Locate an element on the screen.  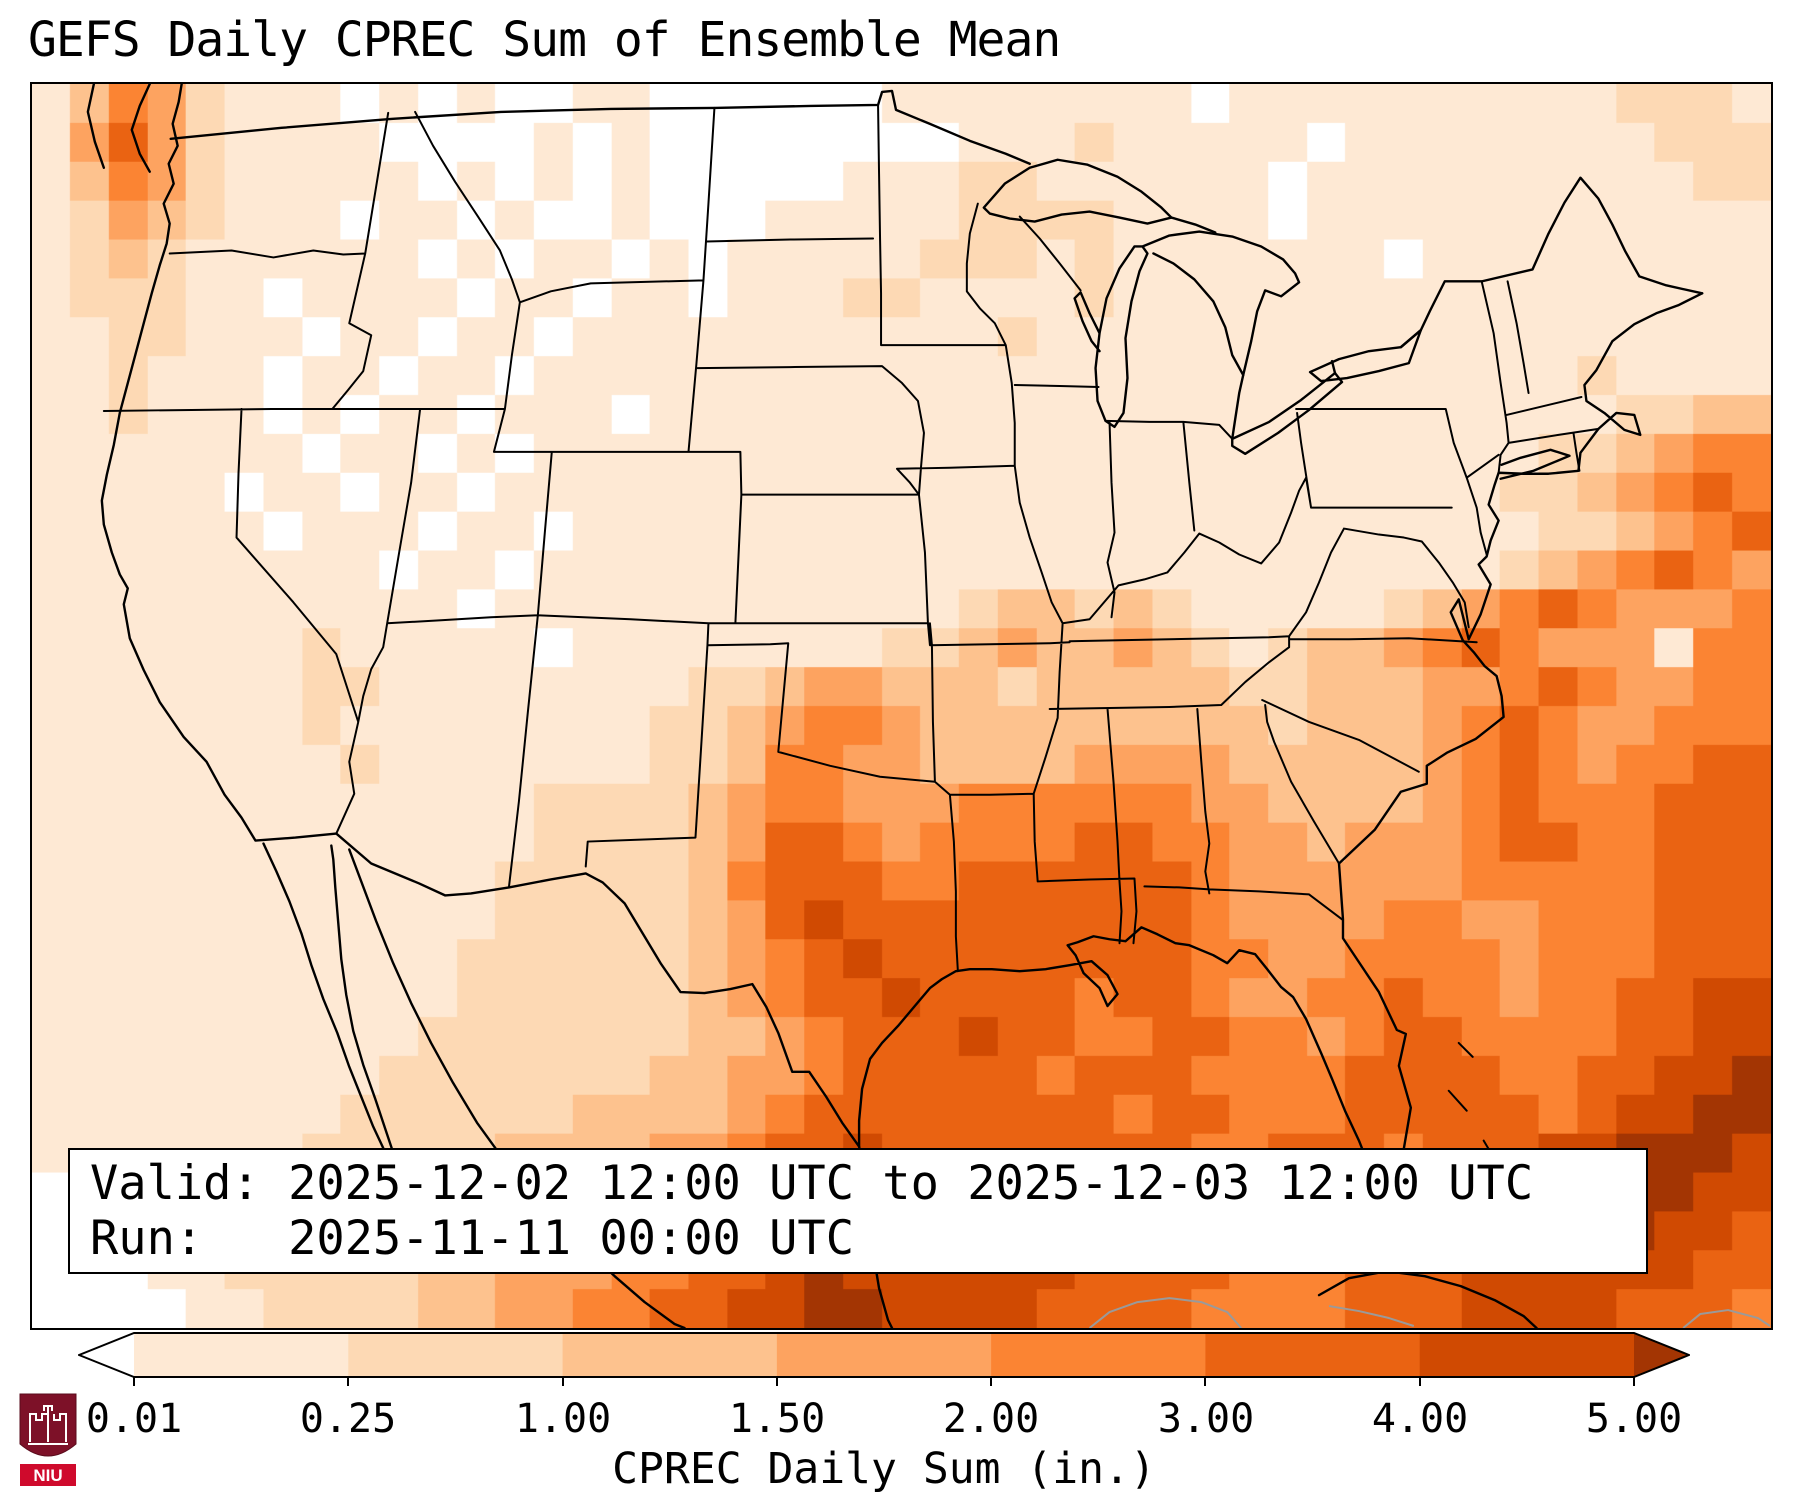
tick-3.00: 3.00 is located at coordinates (1206, 1419).